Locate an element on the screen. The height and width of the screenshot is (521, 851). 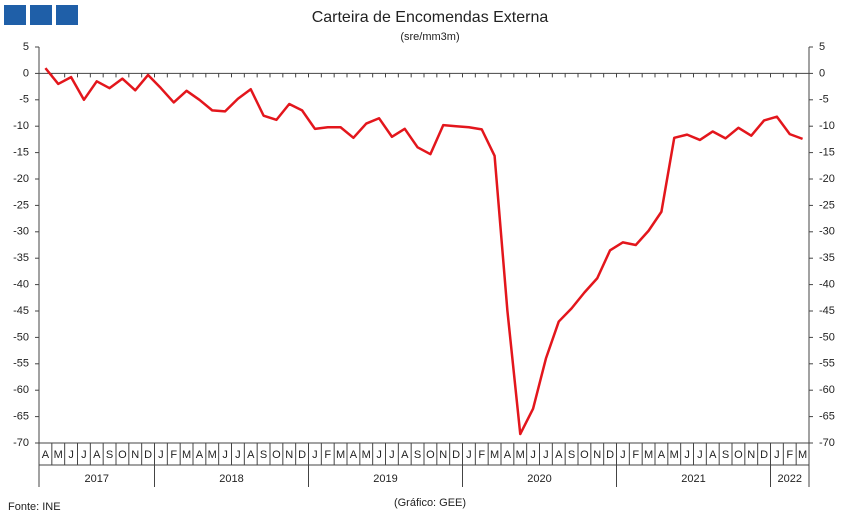
year-label: 2018 is located at coordinates (231, 479).